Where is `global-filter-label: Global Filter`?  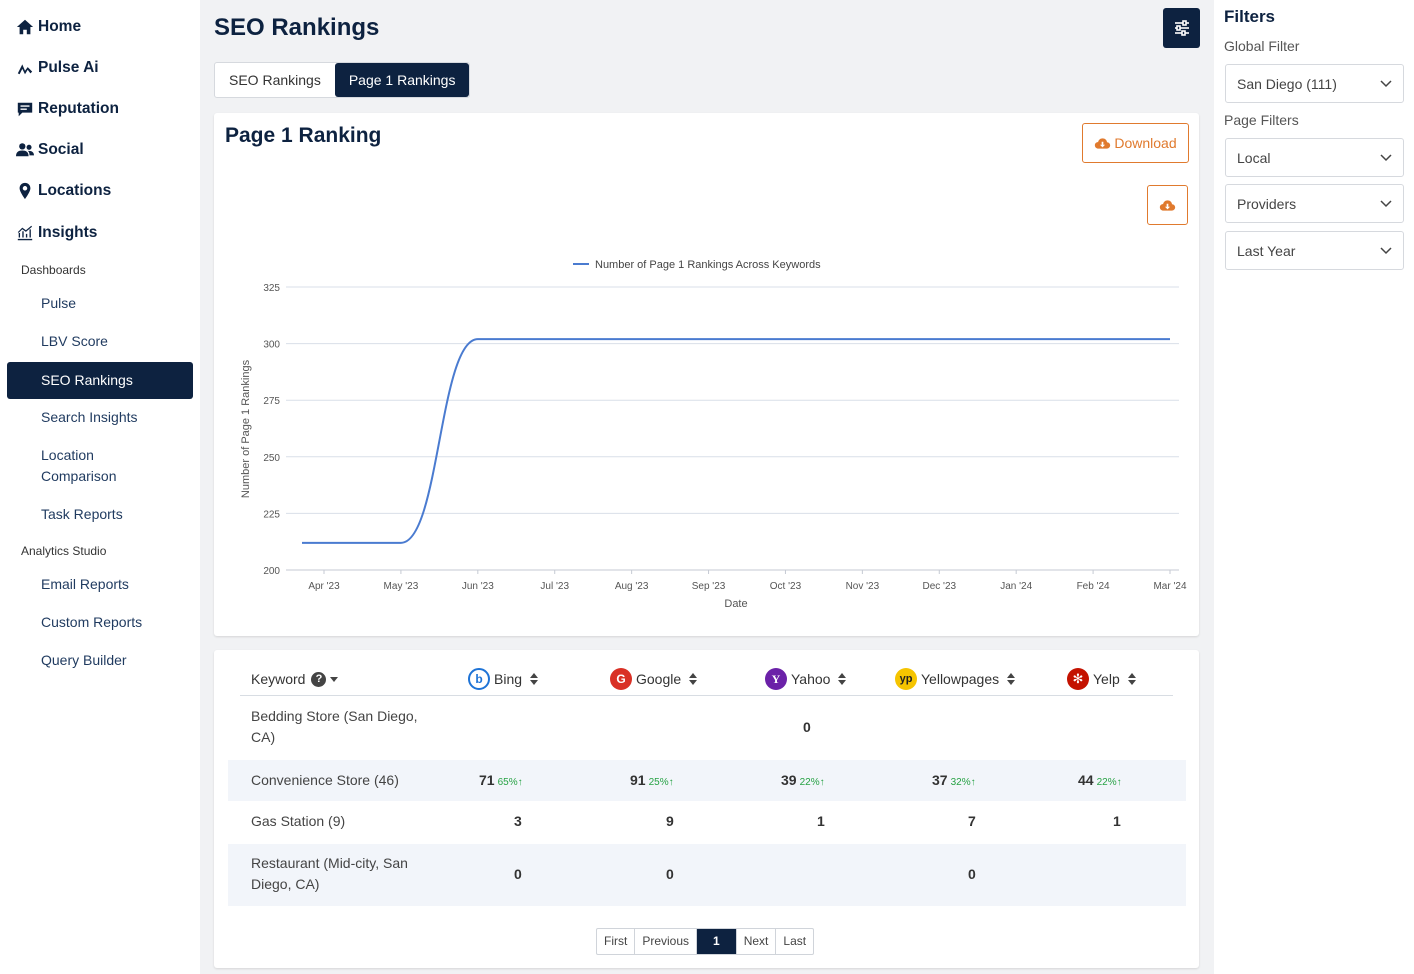 global-filter-label: Global Filter is located at coordinates (1262, 46).